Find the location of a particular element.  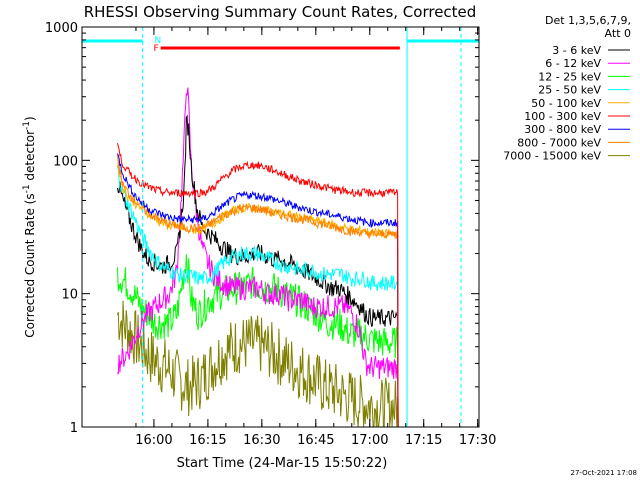

legend-label-s3_6: 3 - 6 keV is located at coordinates (576, 50).